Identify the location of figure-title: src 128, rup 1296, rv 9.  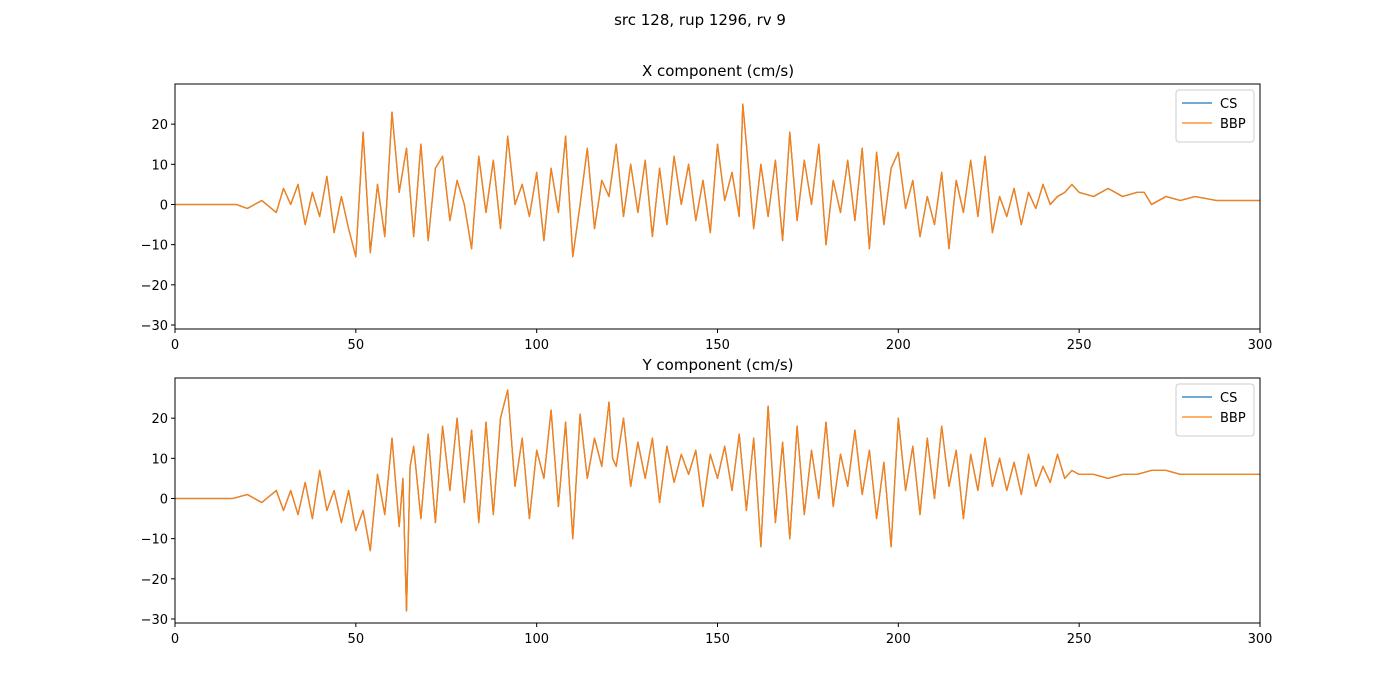
(700, 20).